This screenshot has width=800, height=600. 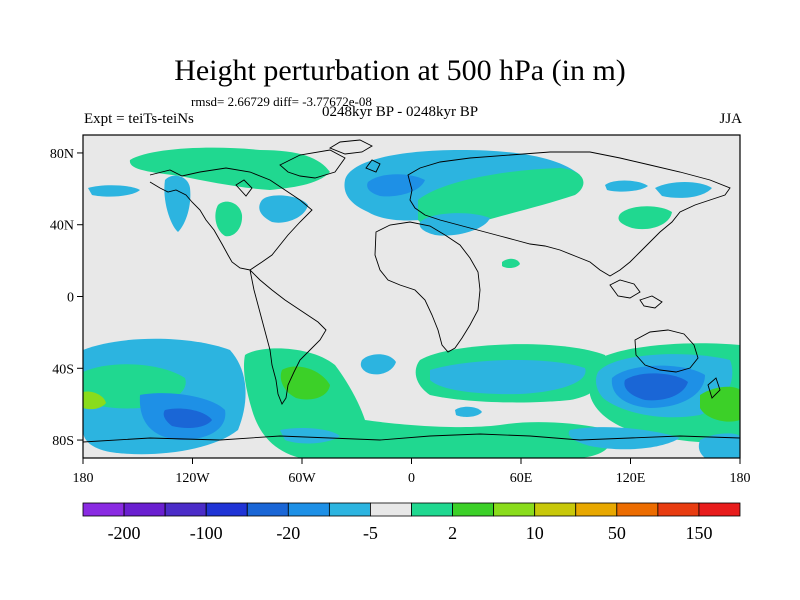 What do you see at coordinates (139, 119) in the screenshot?
I see `experiment-label: Expt = teiTs-teiNs` at bounding box center [139, 119].